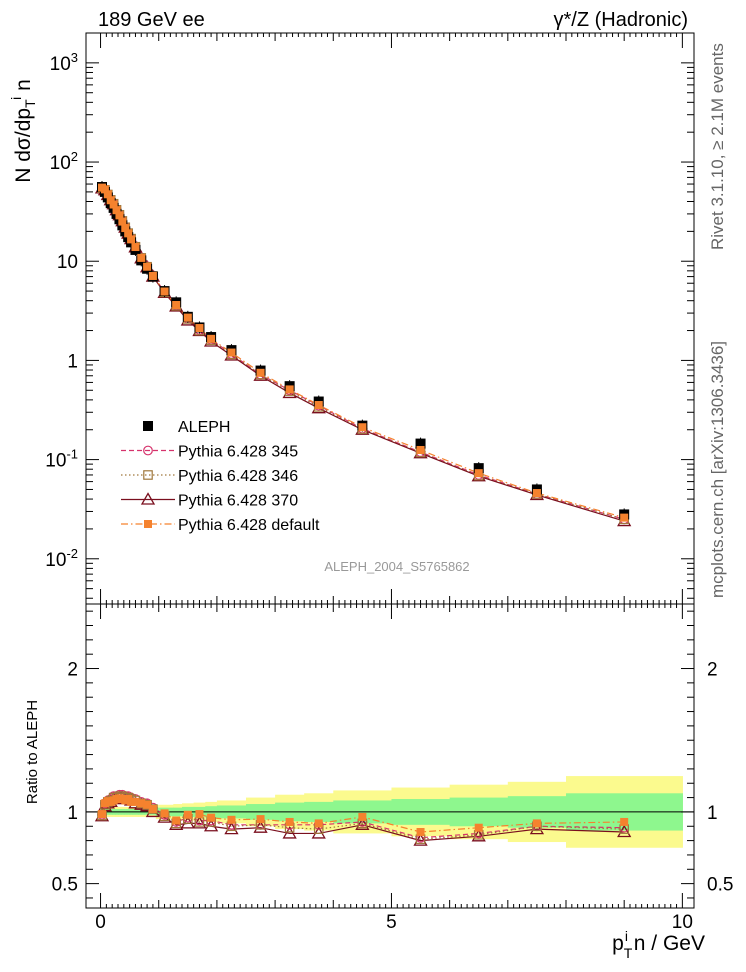 The image size is (746, 972). Describe the element at coordinates (621, 20) in the screenshot. I see `header-right: γ*/Z (Hadronic)` at that location.